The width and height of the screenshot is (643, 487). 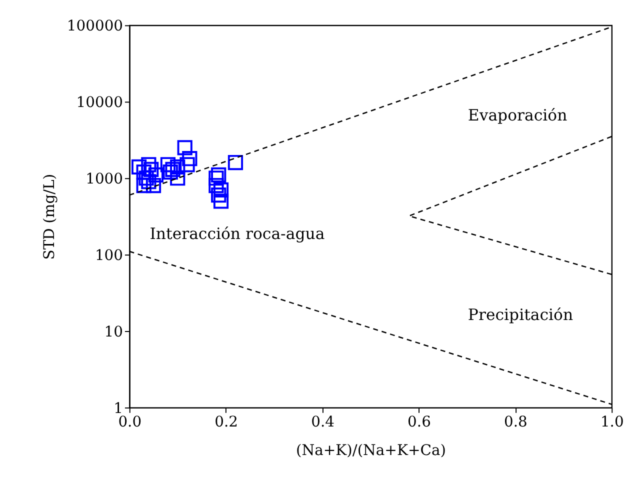 I want to click on annotation: Evaporación, so click(x=518, y=114).